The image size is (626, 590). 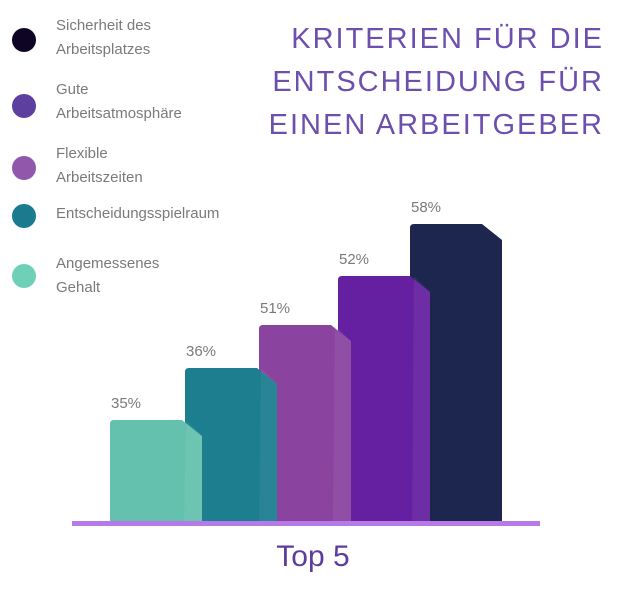 I want to click on legend-label: Gute Arbeitsatmosphäre, so click(x=119, y=101).